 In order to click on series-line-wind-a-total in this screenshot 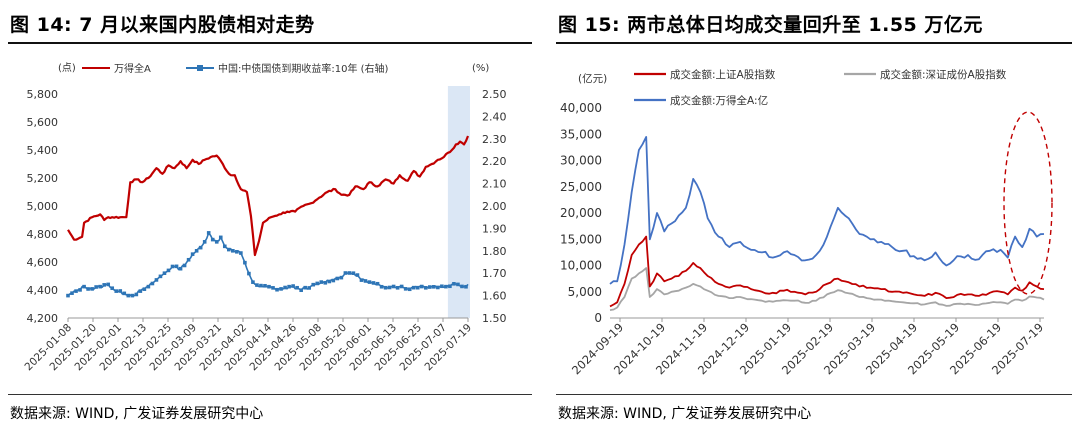, I will do `click(827, 210)`.